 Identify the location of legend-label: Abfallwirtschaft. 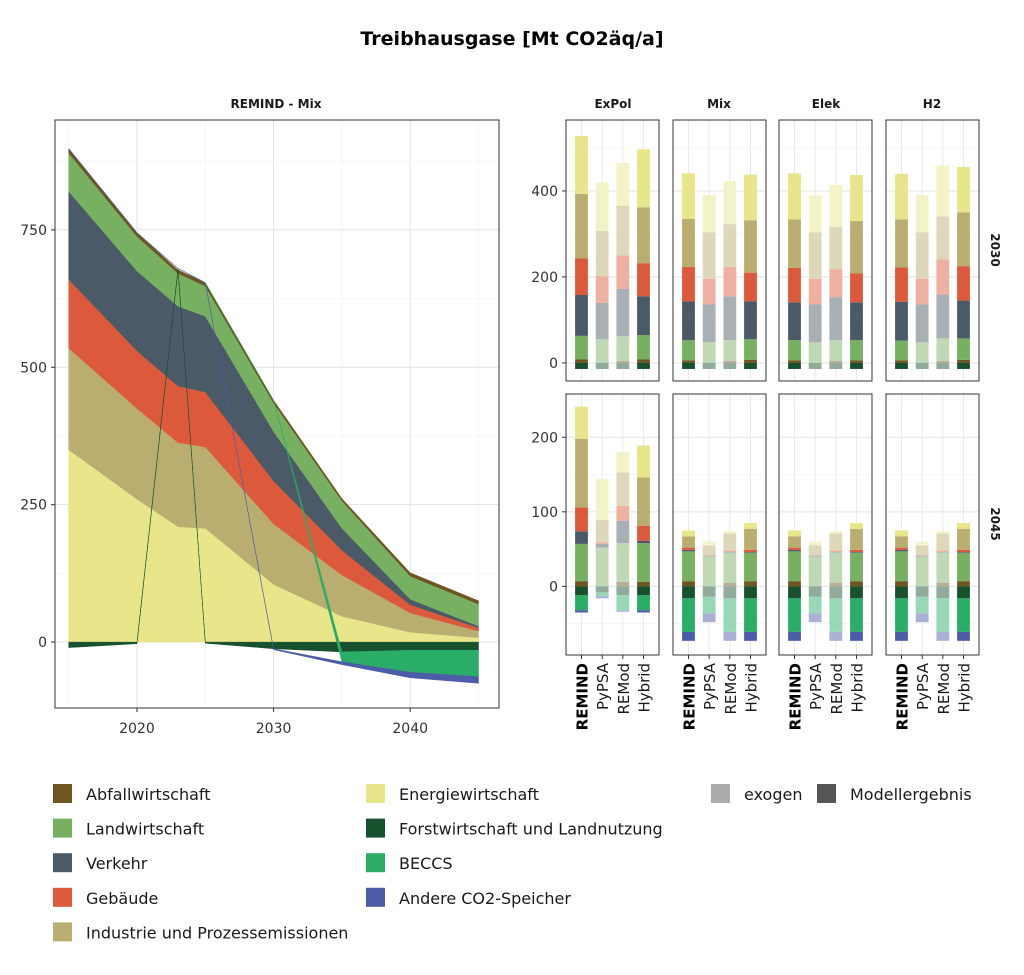
(148, 794).